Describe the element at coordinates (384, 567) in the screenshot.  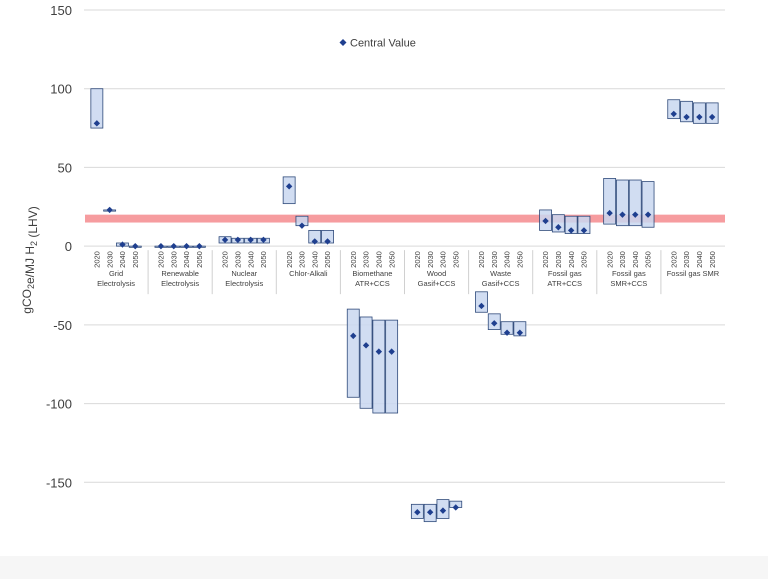
I see `bottom-strip` at that location.